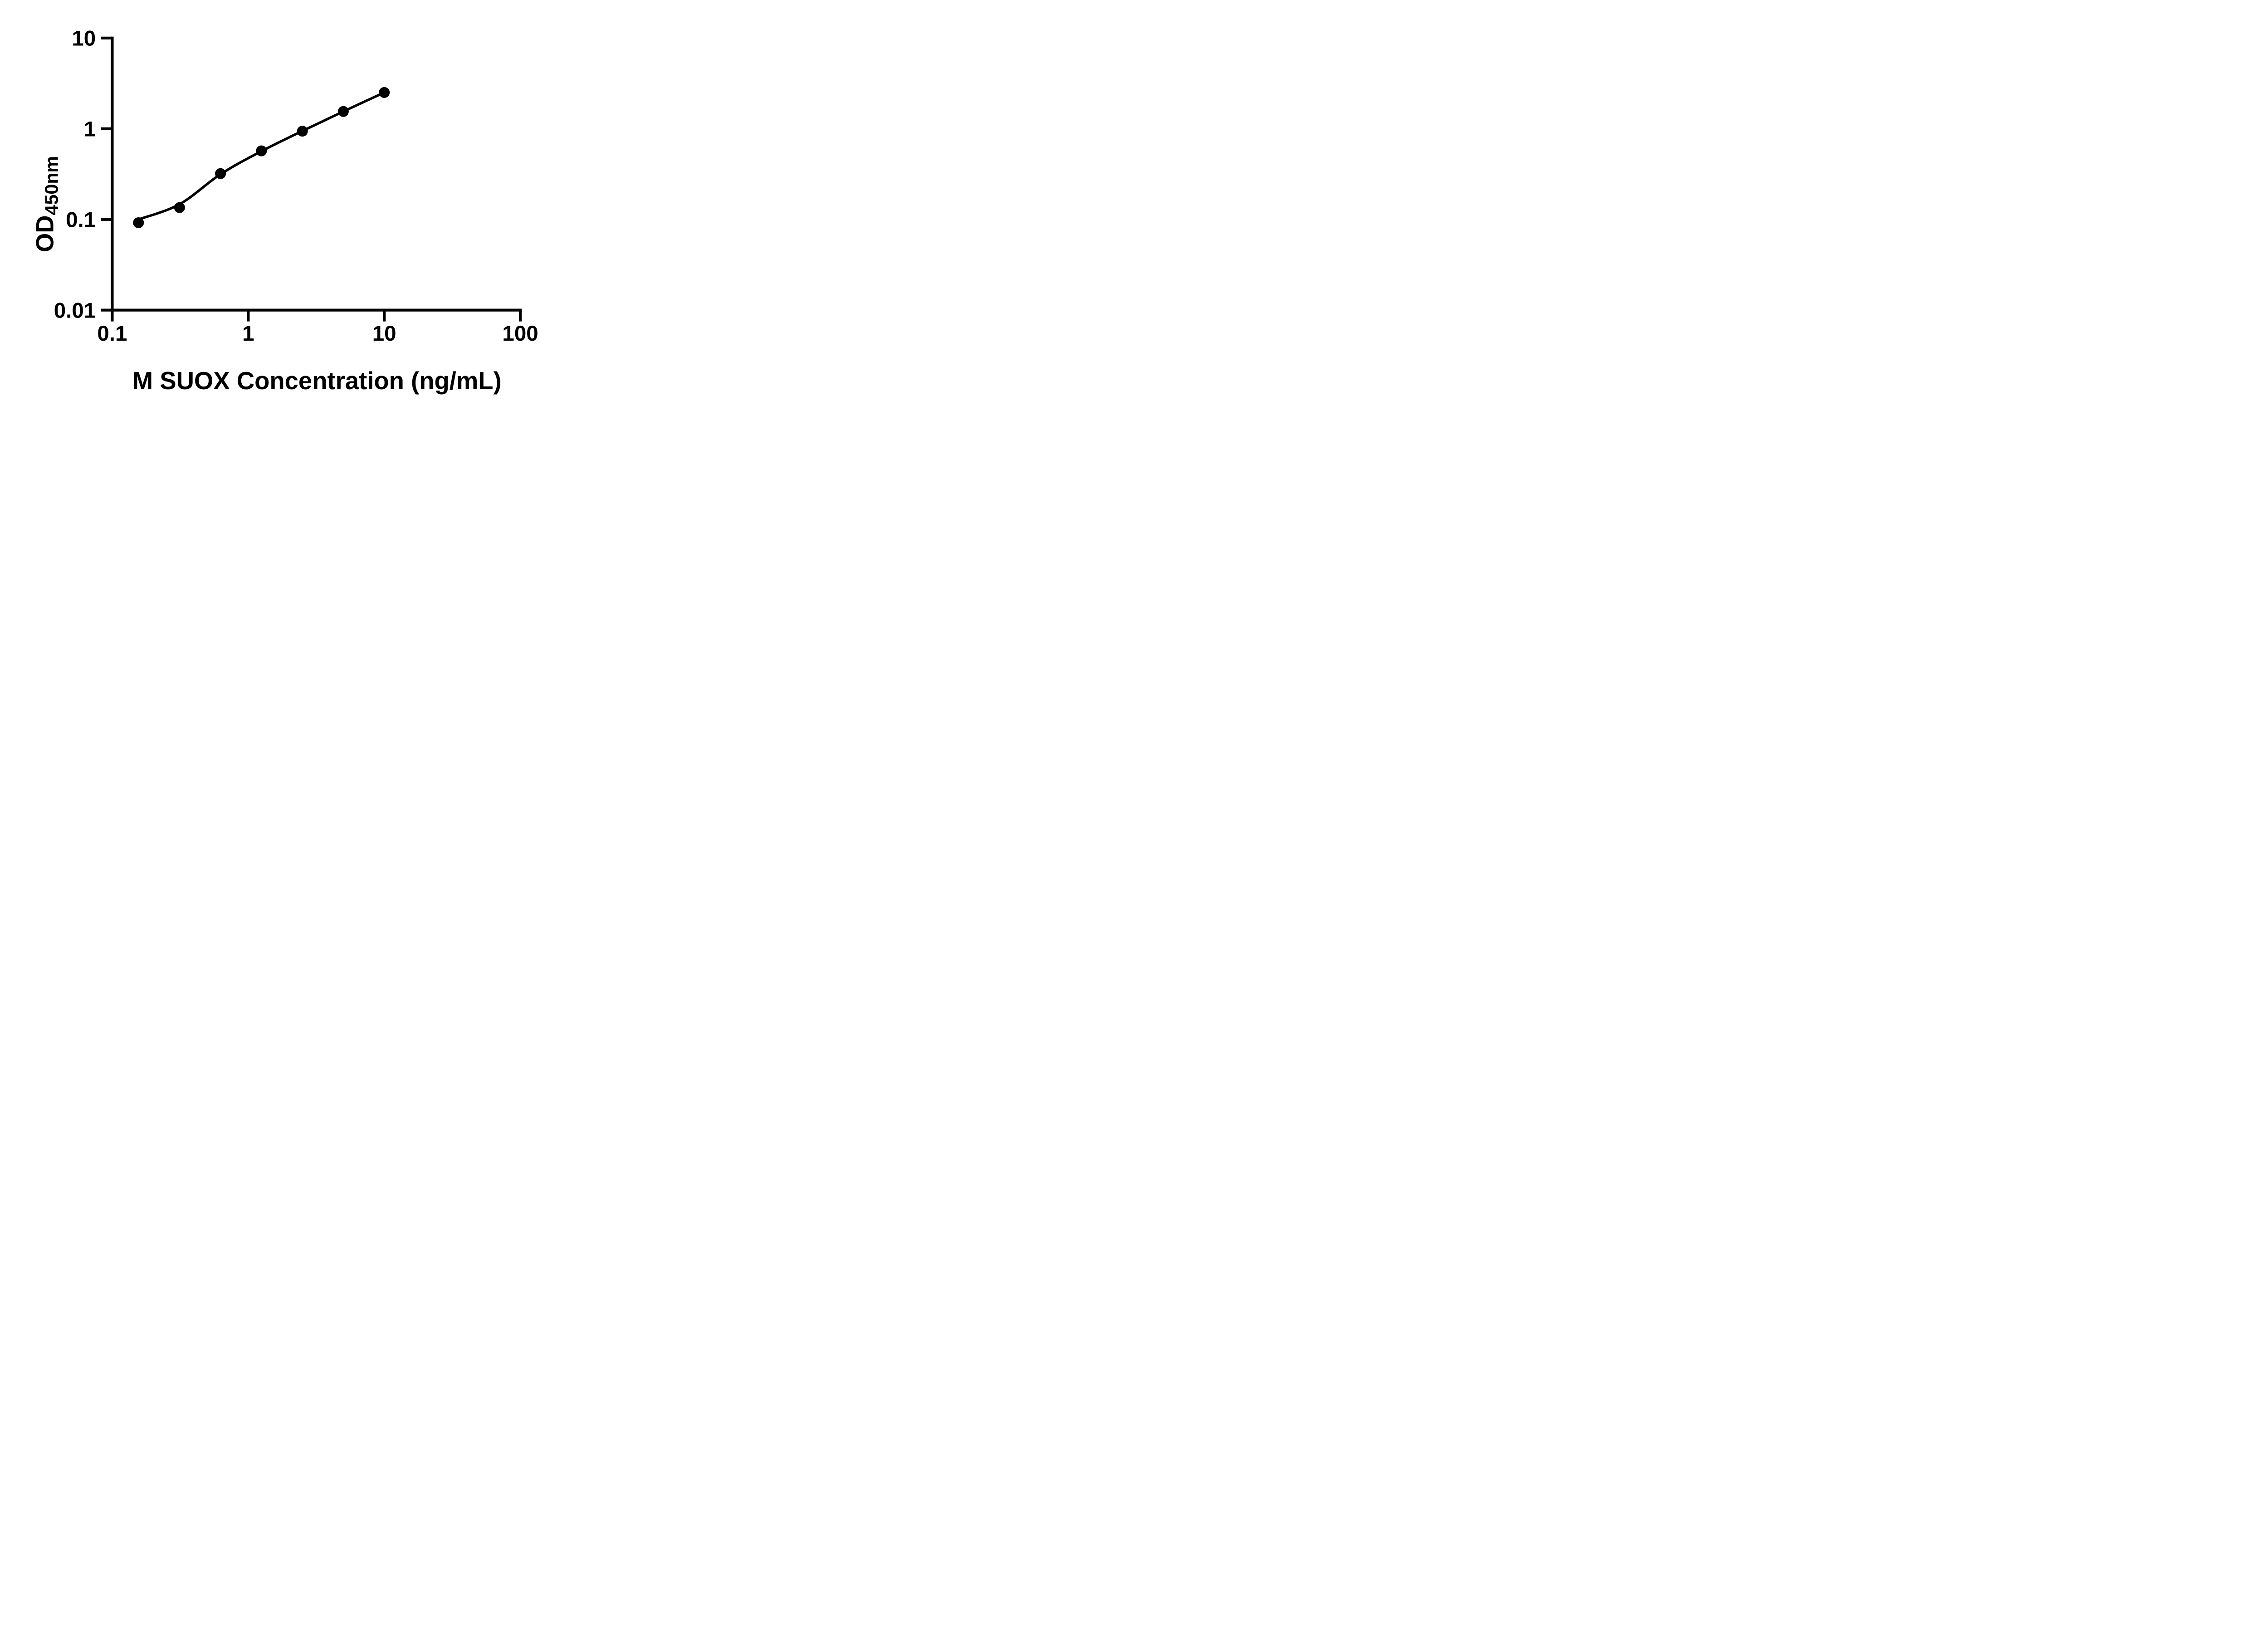 Image resolution: width=2268 pixels, height=1633 pixels. Describe the element at coordinates (81, 220) in the screenshot. I see `y-tick-label: 0.1` at that location.